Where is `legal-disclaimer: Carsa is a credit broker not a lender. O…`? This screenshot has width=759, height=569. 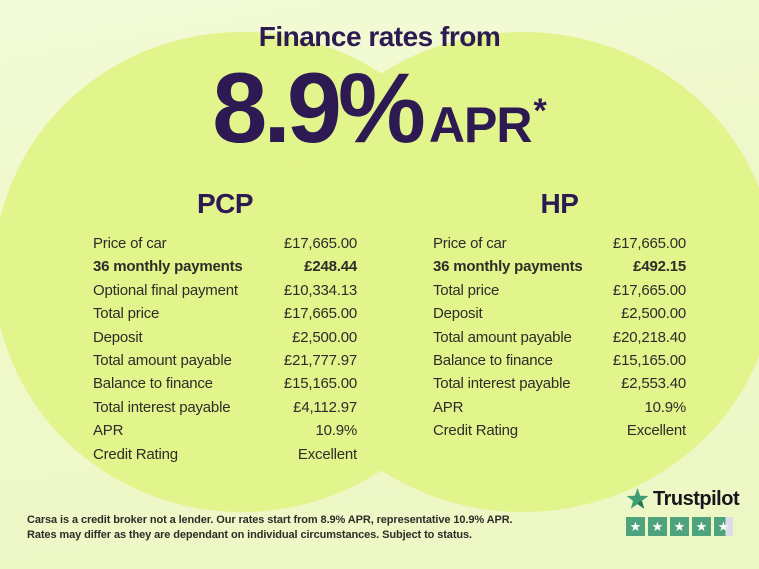 legal-disclaimer: Carsa is a credit broker not a lender. O… is located at coordinates (270, 527).